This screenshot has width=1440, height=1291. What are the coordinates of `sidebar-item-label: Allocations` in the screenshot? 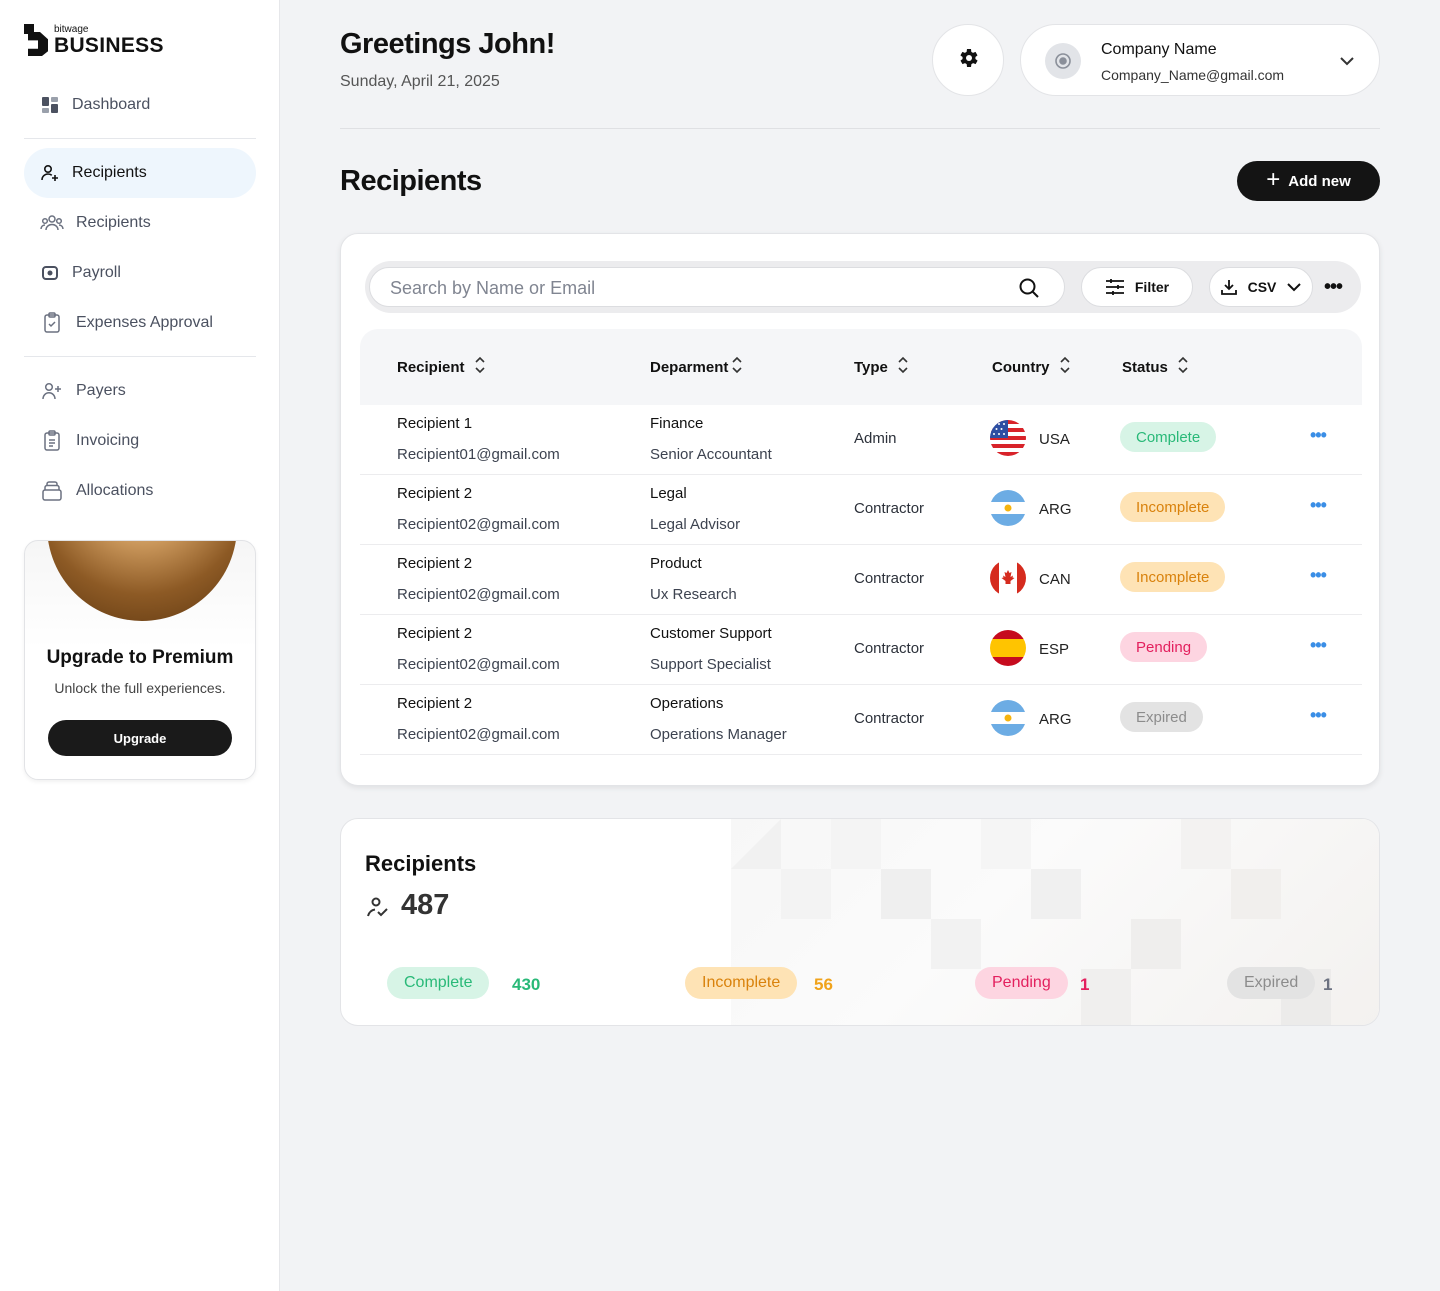 It's located at (115, 490).